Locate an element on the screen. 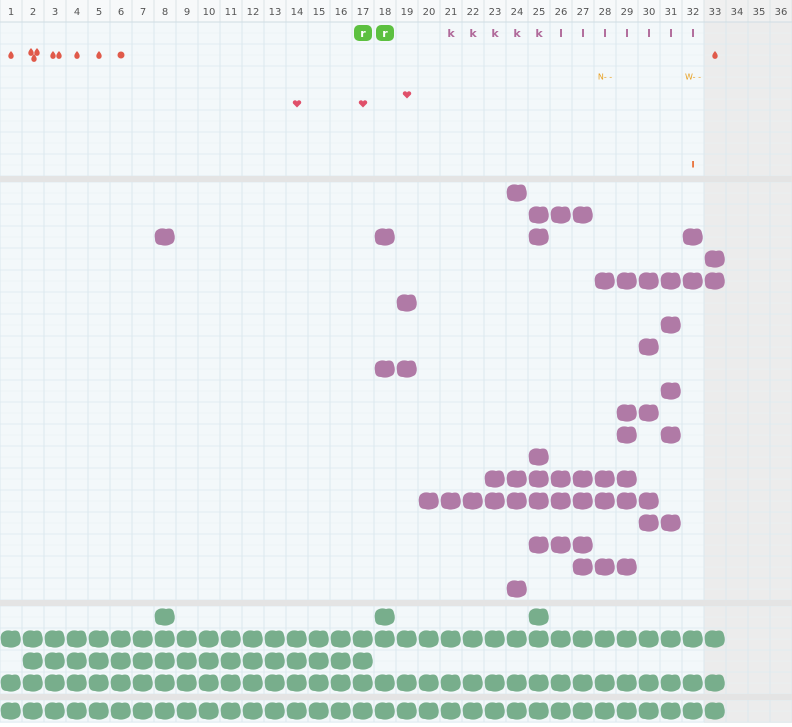 This screenshot has width=792, height=727. column-number: 25 is located at coordinates (539, 12).